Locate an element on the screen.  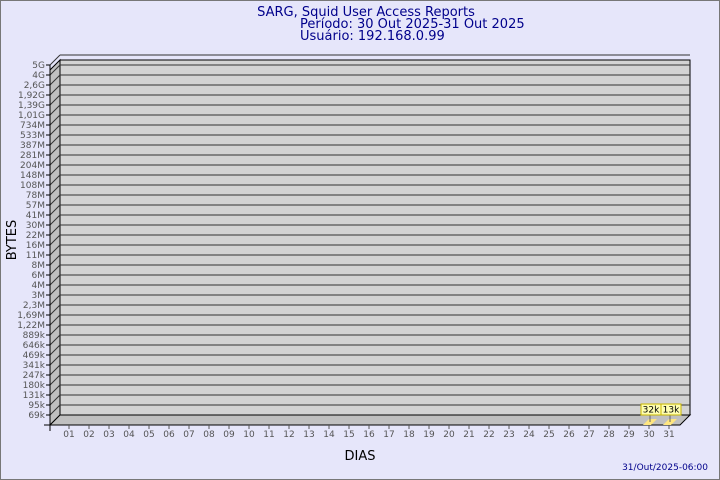
y-tick-label: 57M is located at coordinates (35, 206).